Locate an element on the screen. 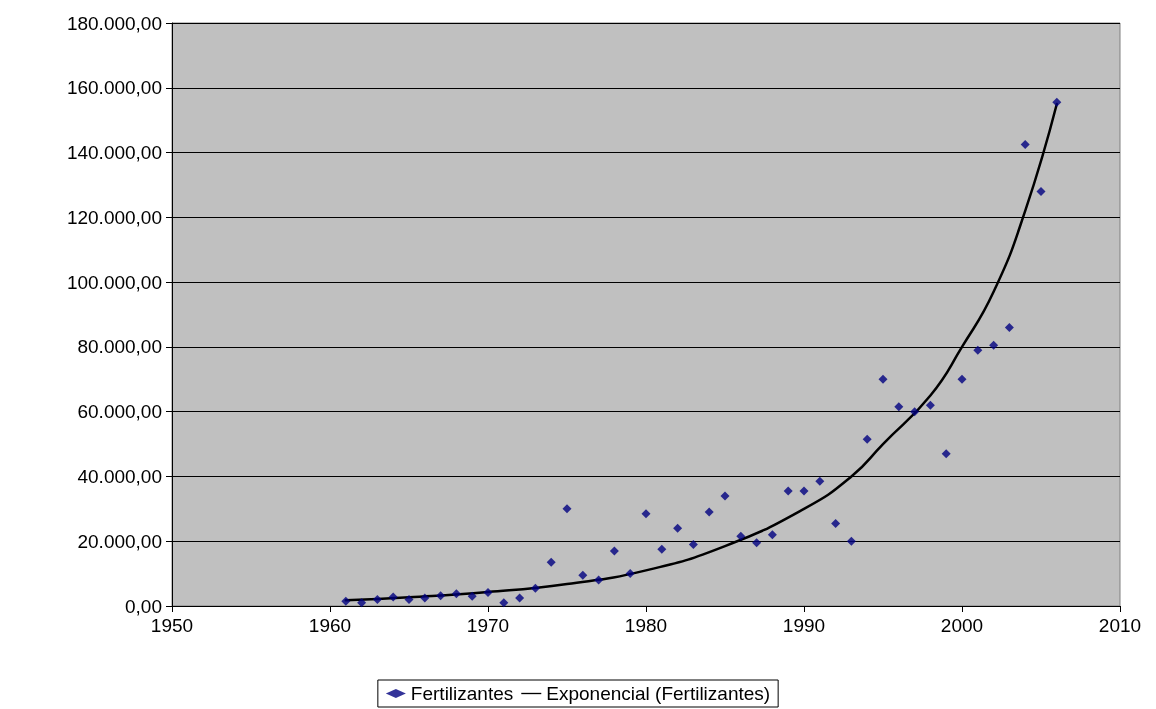 The width and height of the screenshot is (1156, 709). y-tick-label: 40.000,00 is located at coordinates (119, 476).